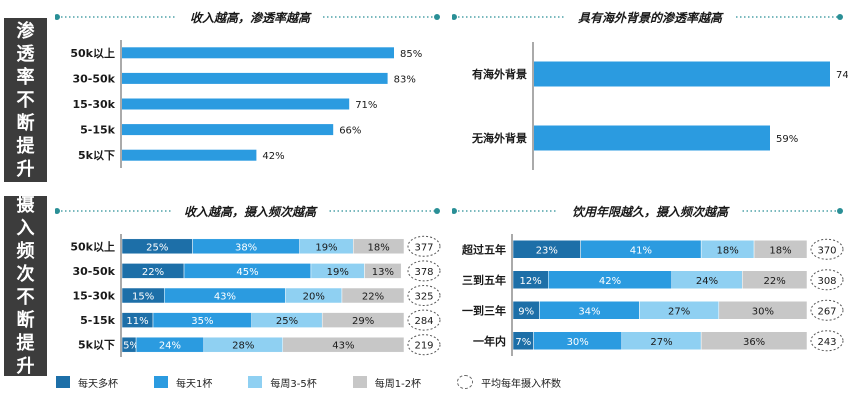 Image resolution: width=856 pixels, height=404 pixels. What do you see at coordinates (282, 382) in the screenshot?
I see `legend-item-weekly-3-5: 每周3-5杯` at bounding box center [282, 382].